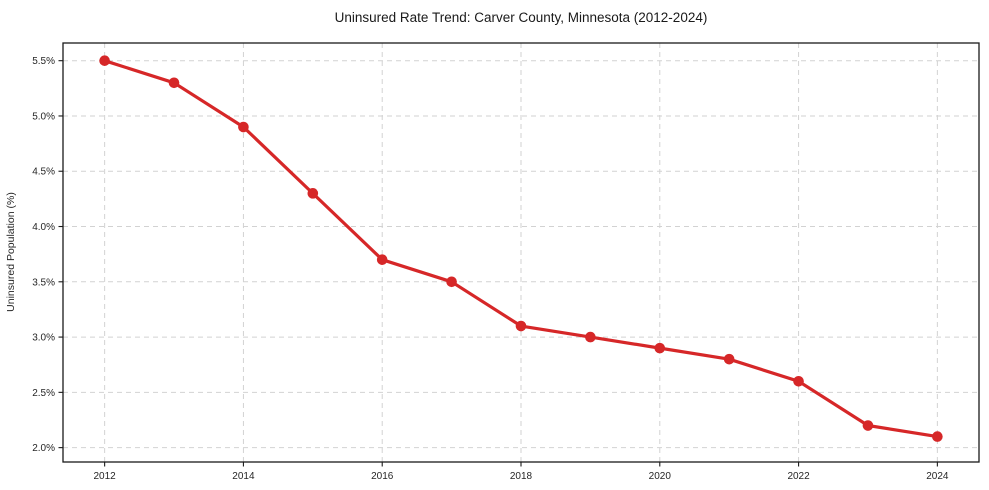 The height and width of the screenshot is (490, 989). Describe the element at coordinates (11, 252) in the screenshot. I see `y-axis-label: Uninsured Population (%)` at that location.